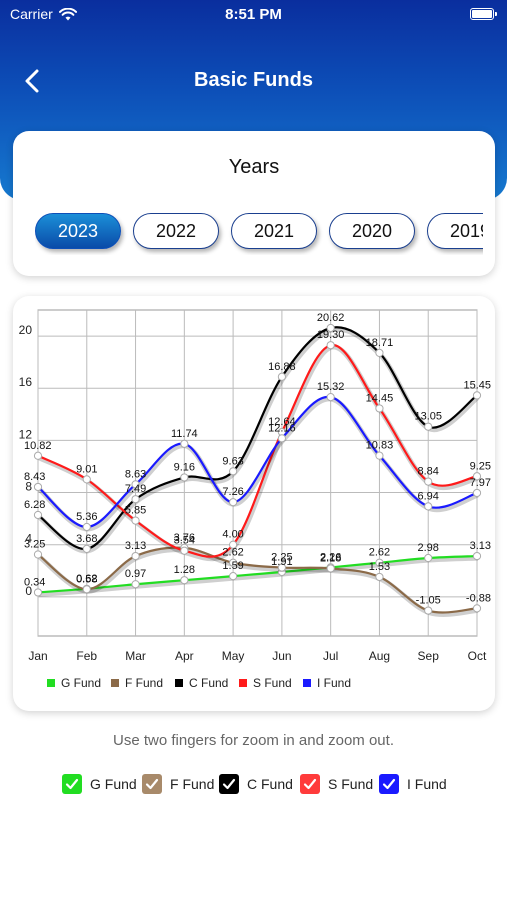 This screenshot has height=900, width=507. What do you see at coordinates (281, 562) in the screenshot?
I see `data-label: 1.91` at bounding box center [281, 562].